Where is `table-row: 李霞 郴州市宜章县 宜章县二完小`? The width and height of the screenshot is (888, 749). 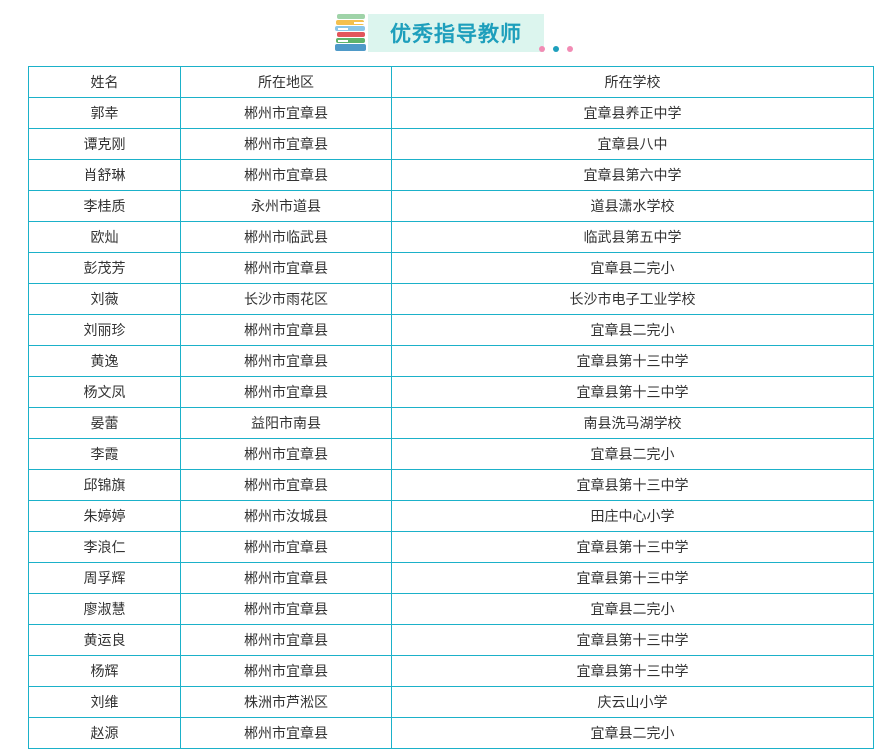
table-row: 李霞 郴州市宜章县 宜章县二完小 is located at coordinates (451, 454).